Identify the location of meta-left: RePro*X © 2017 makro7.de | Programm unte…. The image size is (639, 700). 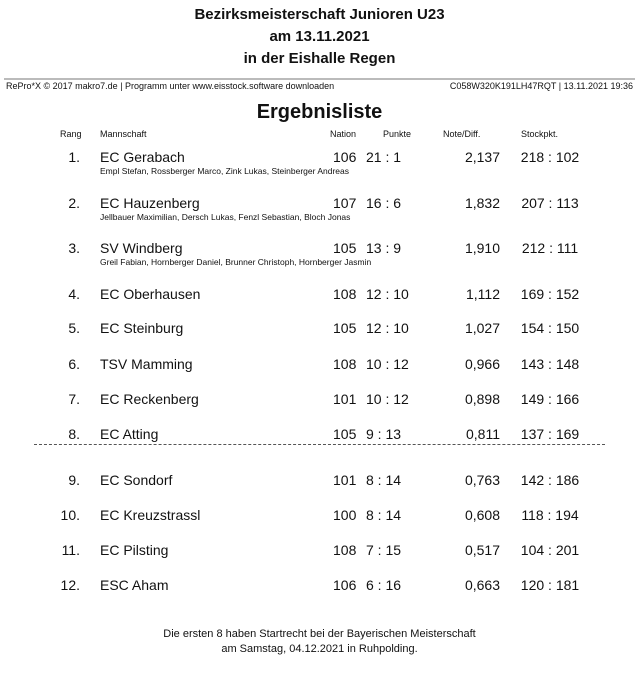
(170, 86).